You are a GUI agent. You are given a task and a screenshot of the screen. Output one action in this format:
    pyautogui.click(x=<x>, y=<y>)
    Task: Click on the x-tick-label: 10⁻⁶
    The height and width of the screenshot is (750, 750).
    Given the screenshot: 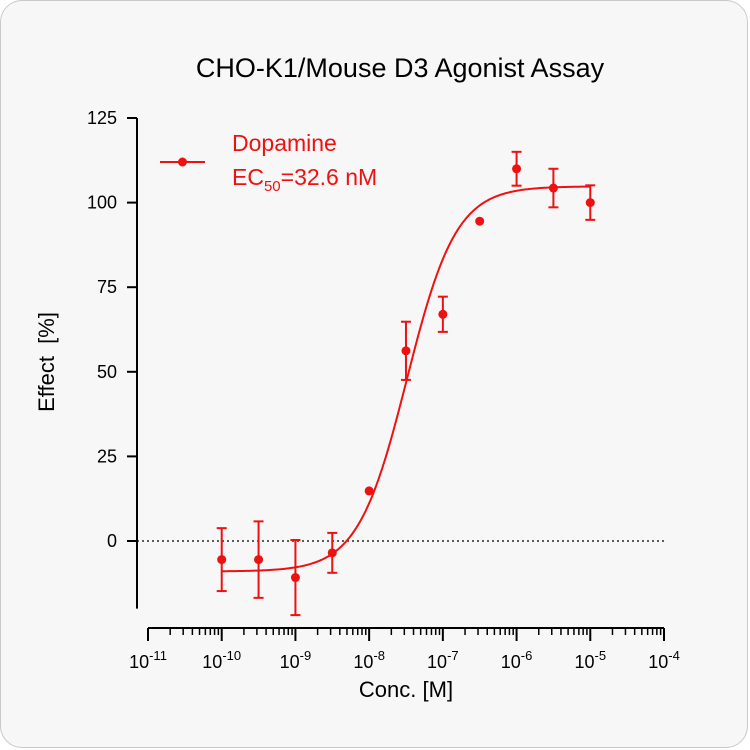 What is the action you would take?
    pyautogui.click(x=517, y=660)
    